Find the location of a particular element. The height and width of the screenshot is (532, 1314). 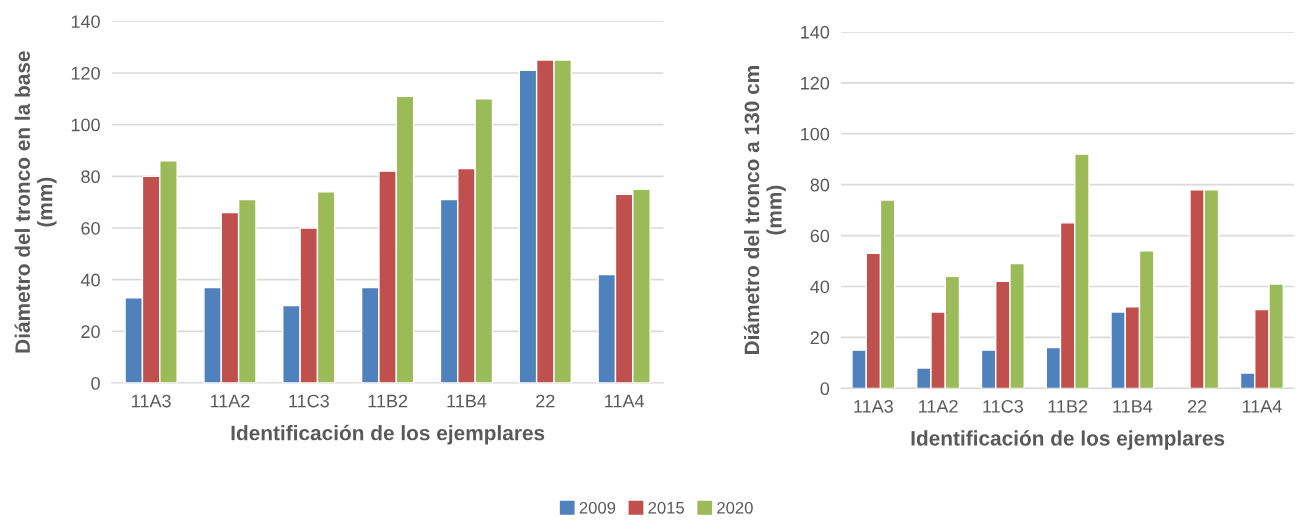

legend-label: 2015 is located at coordinates (666, 507).